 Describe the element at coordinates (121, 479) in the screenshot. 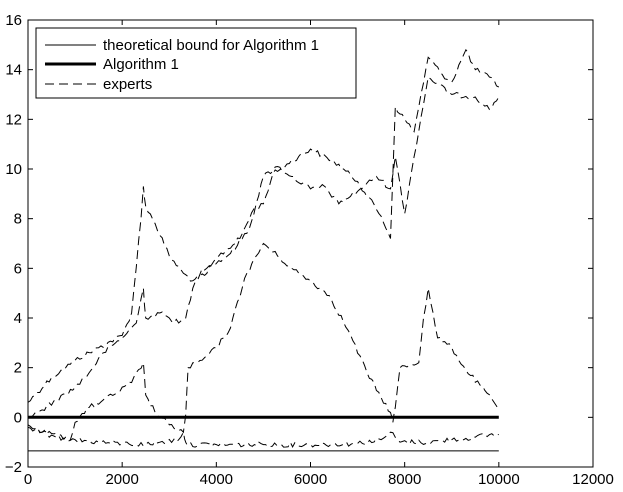

I see `x-tick-label: 2000` at that location.